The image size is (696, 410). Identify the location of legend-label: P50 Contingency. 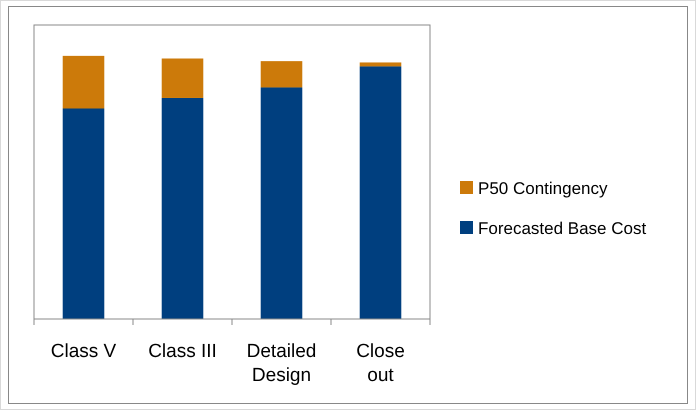
(543, 188).